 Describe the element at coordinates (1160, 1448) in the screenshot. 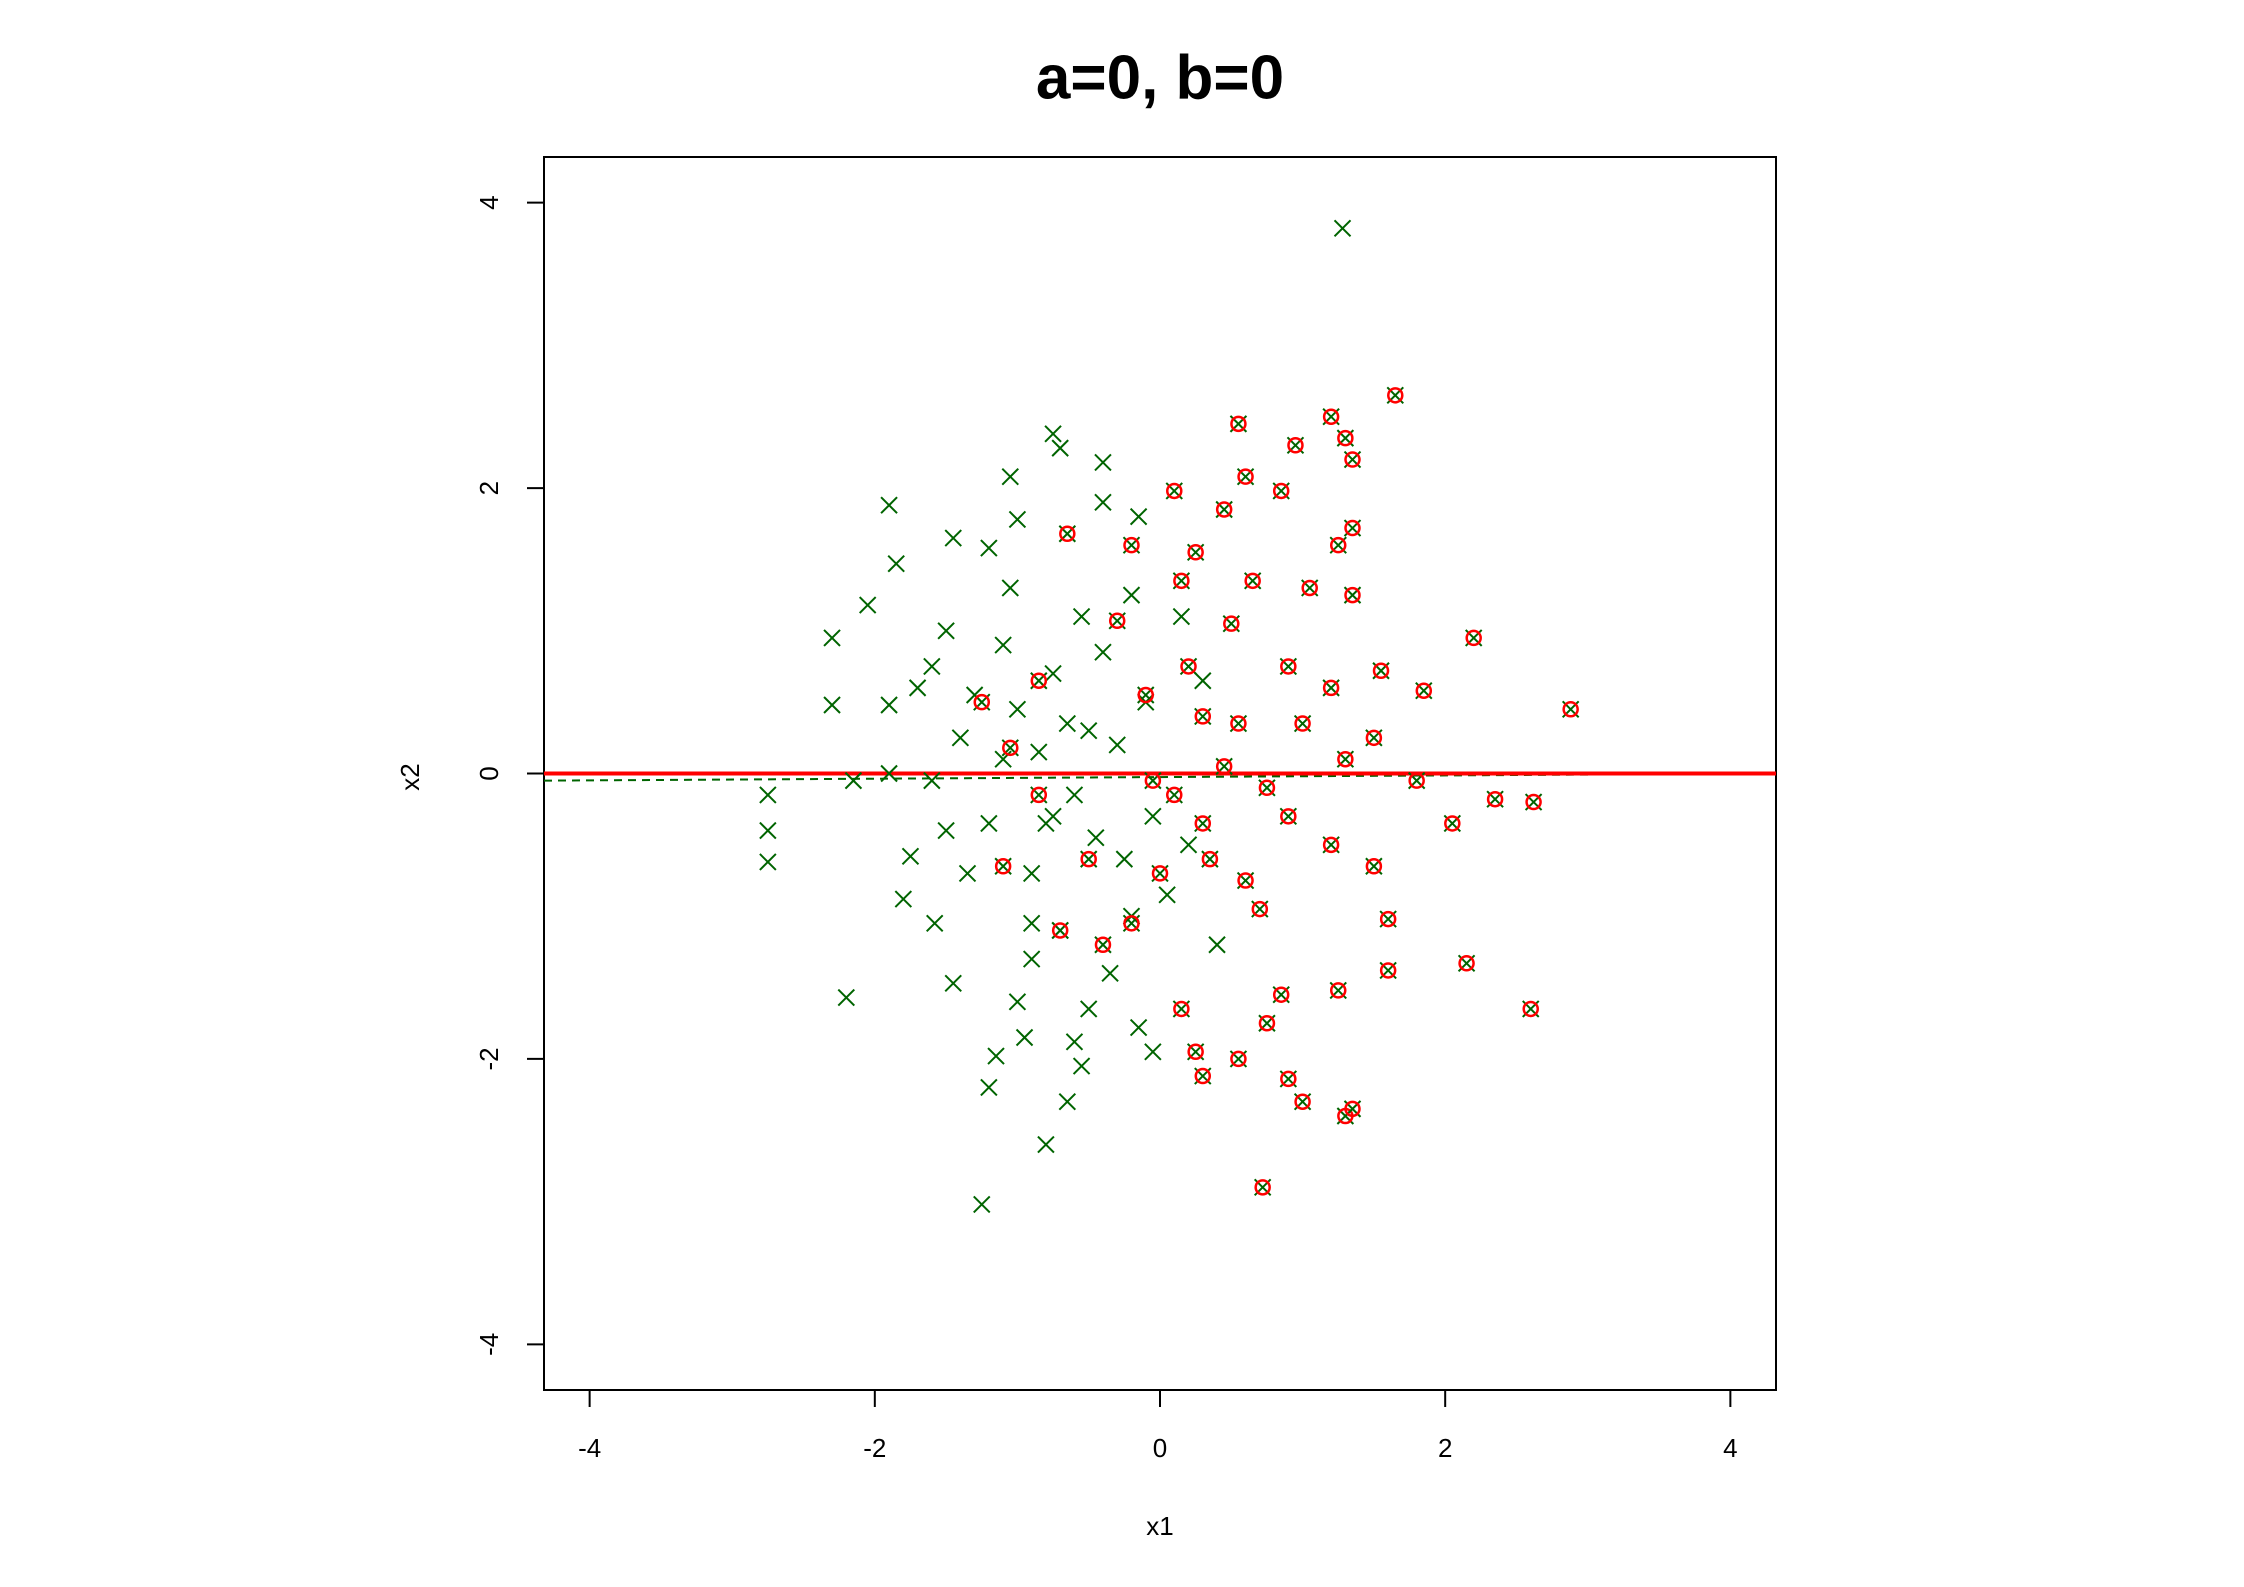

I see `x-tick-label: 0` at that location.